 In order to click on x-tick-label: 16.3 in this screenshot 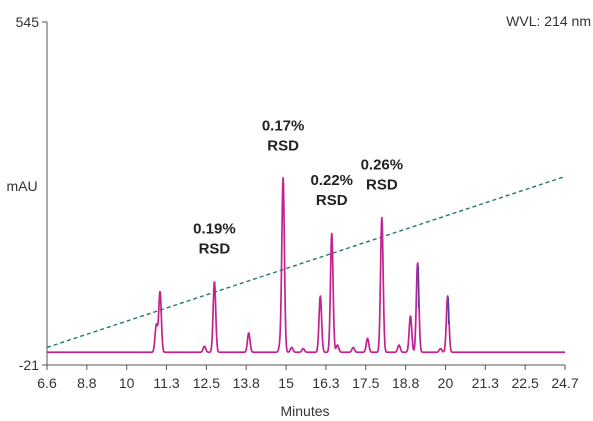, I will do `click(325, 383)`.